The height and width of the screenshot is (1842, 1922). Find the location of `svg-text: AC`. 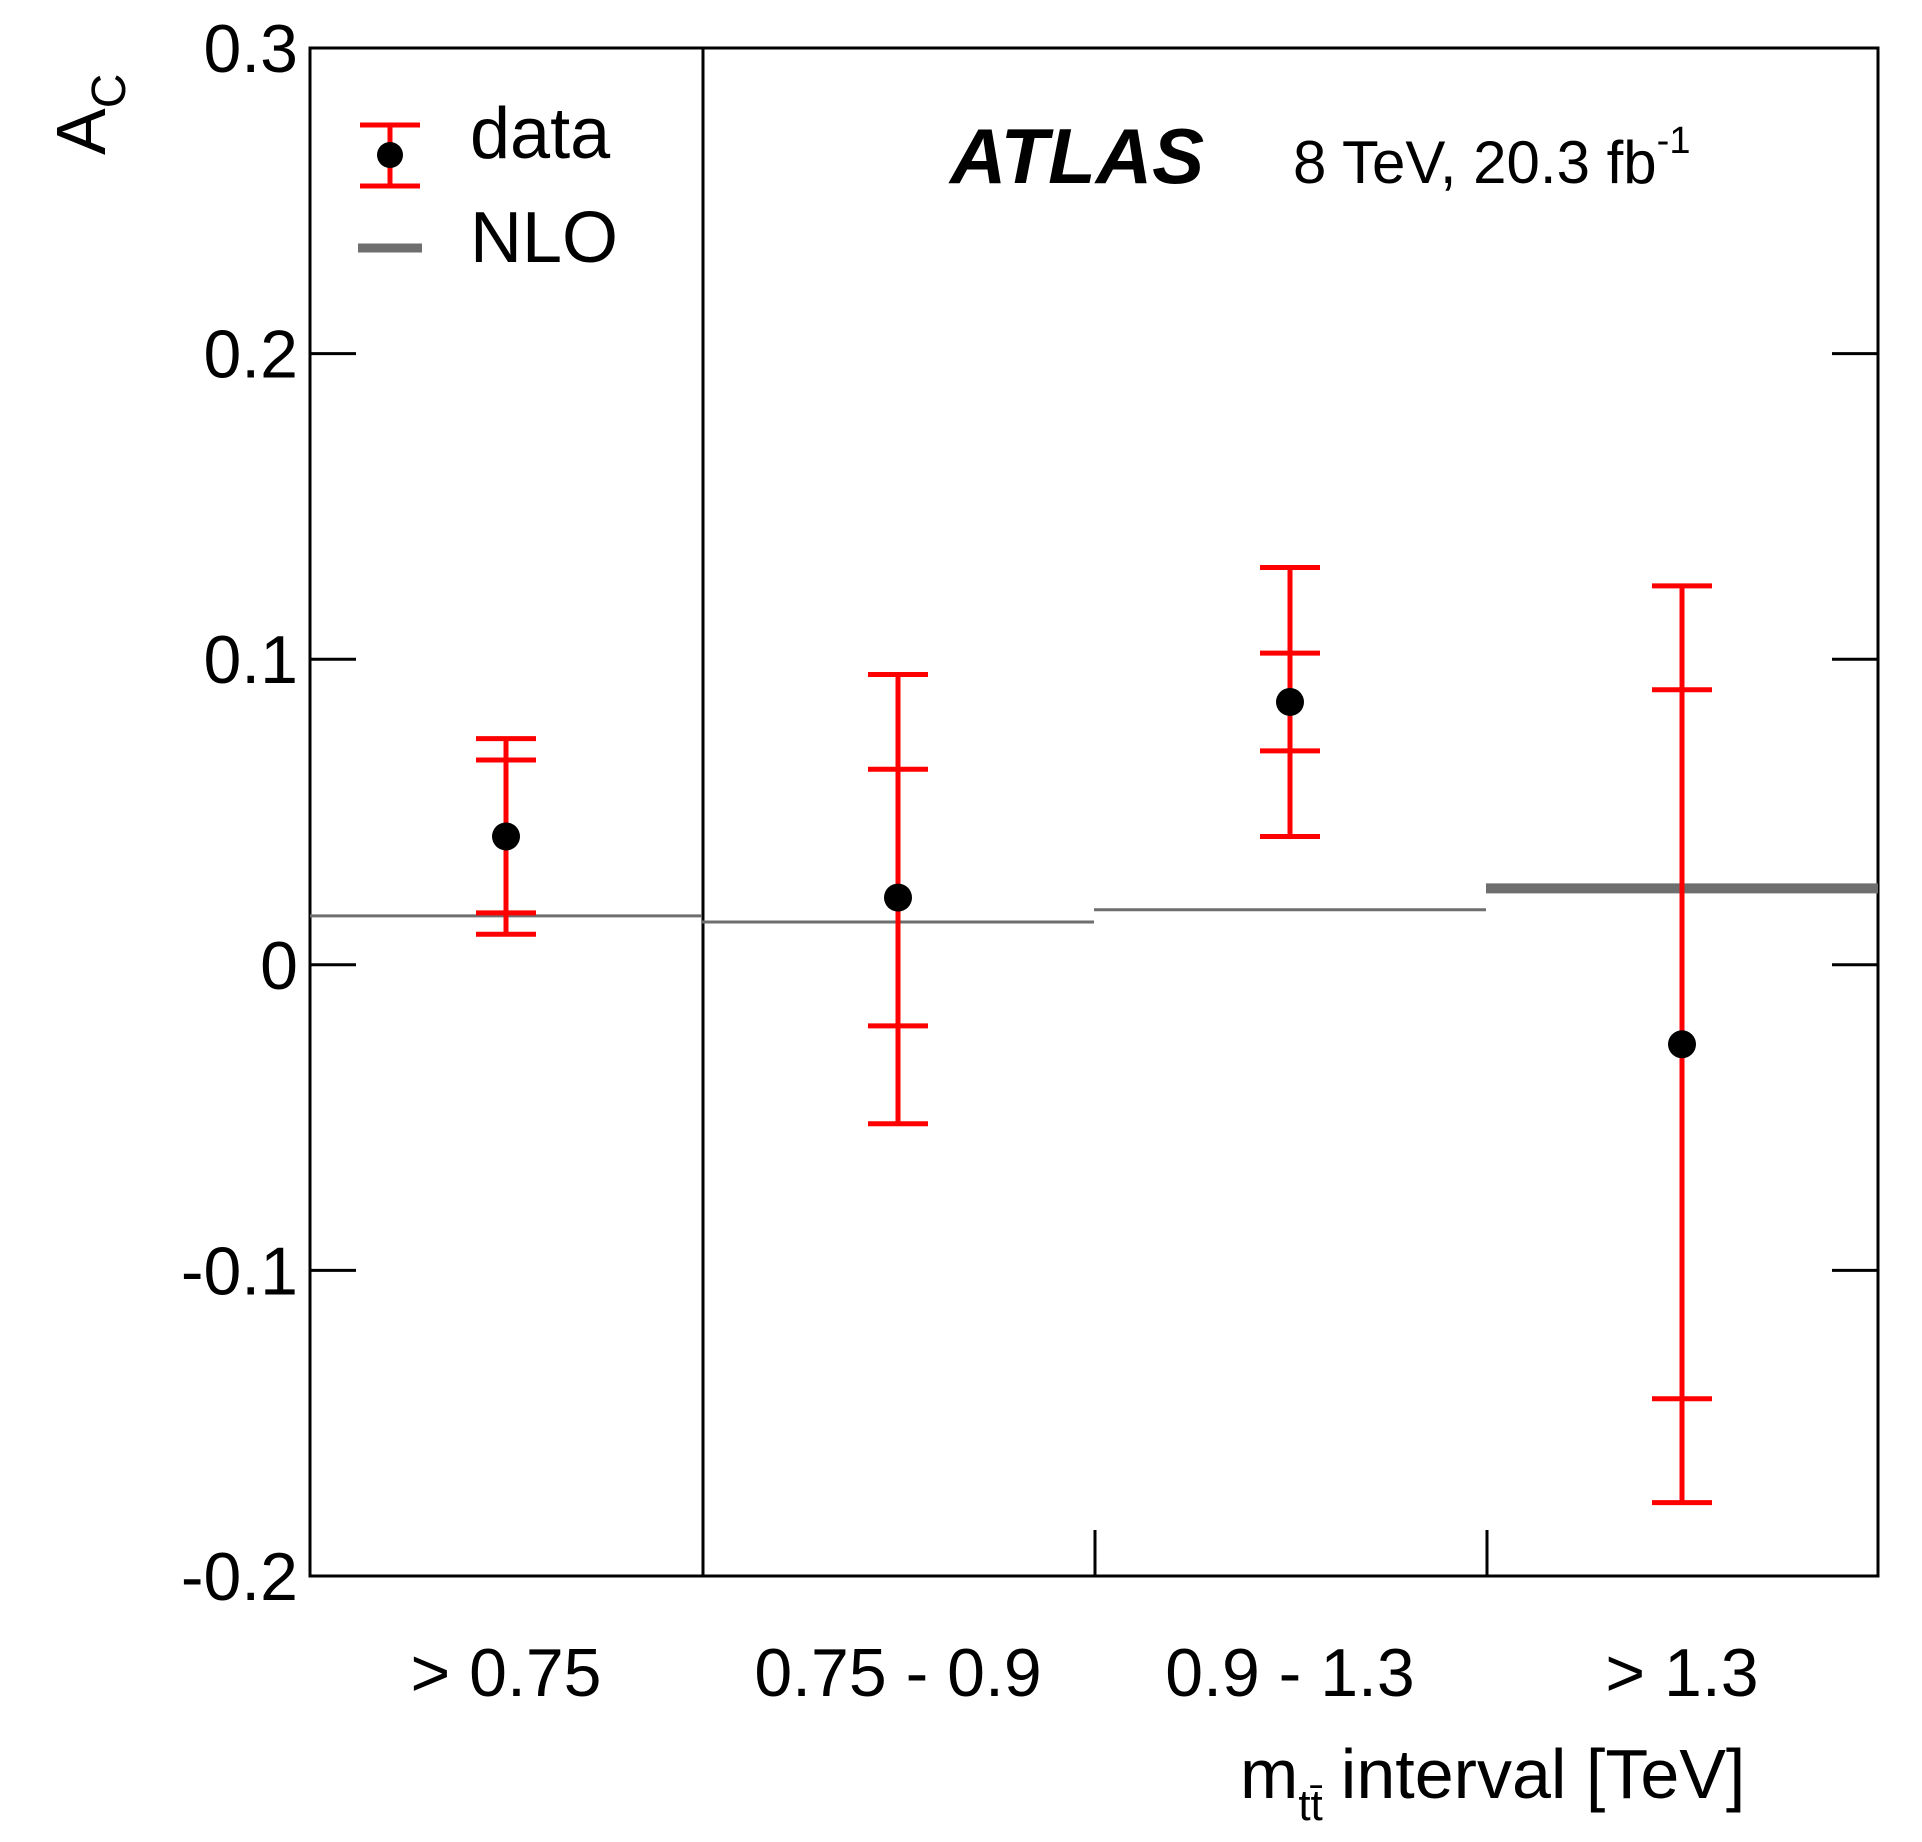

svg-text: AC is located at coordinates (89, 114).